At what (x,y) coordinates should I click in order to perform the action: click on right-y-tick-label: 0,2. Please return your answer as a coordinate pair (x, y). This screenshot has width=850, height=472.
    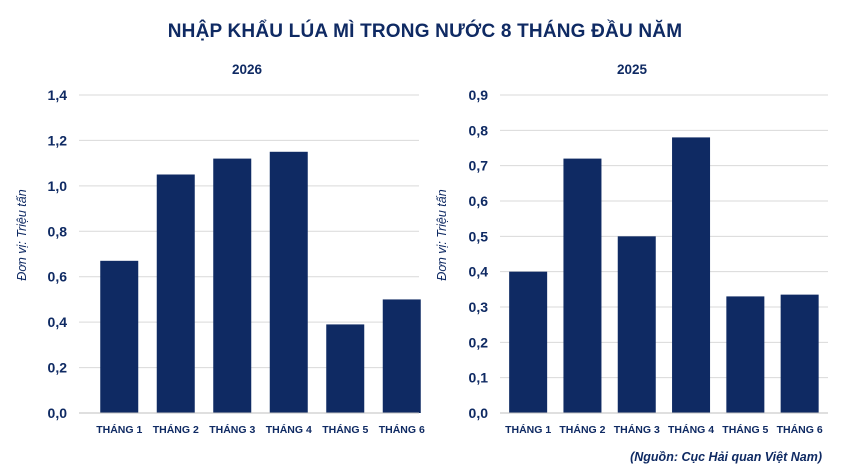
    Looking at the image, I should click on (479, 342).